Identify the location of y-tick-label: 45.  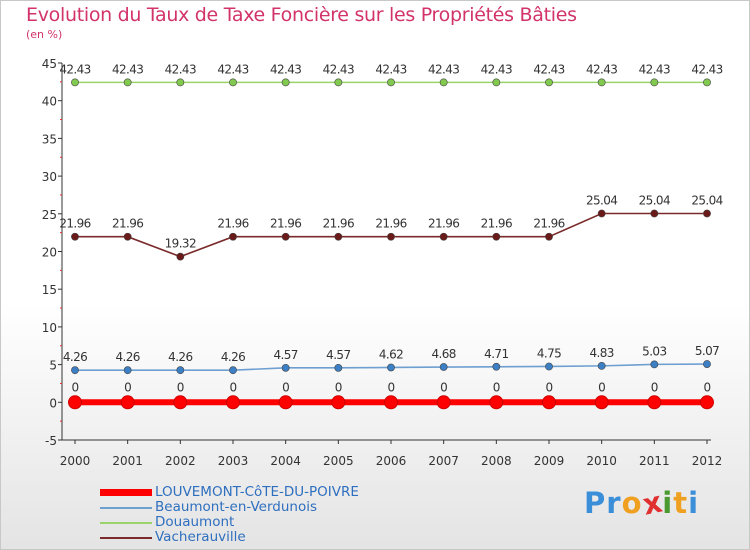
(49, 64).